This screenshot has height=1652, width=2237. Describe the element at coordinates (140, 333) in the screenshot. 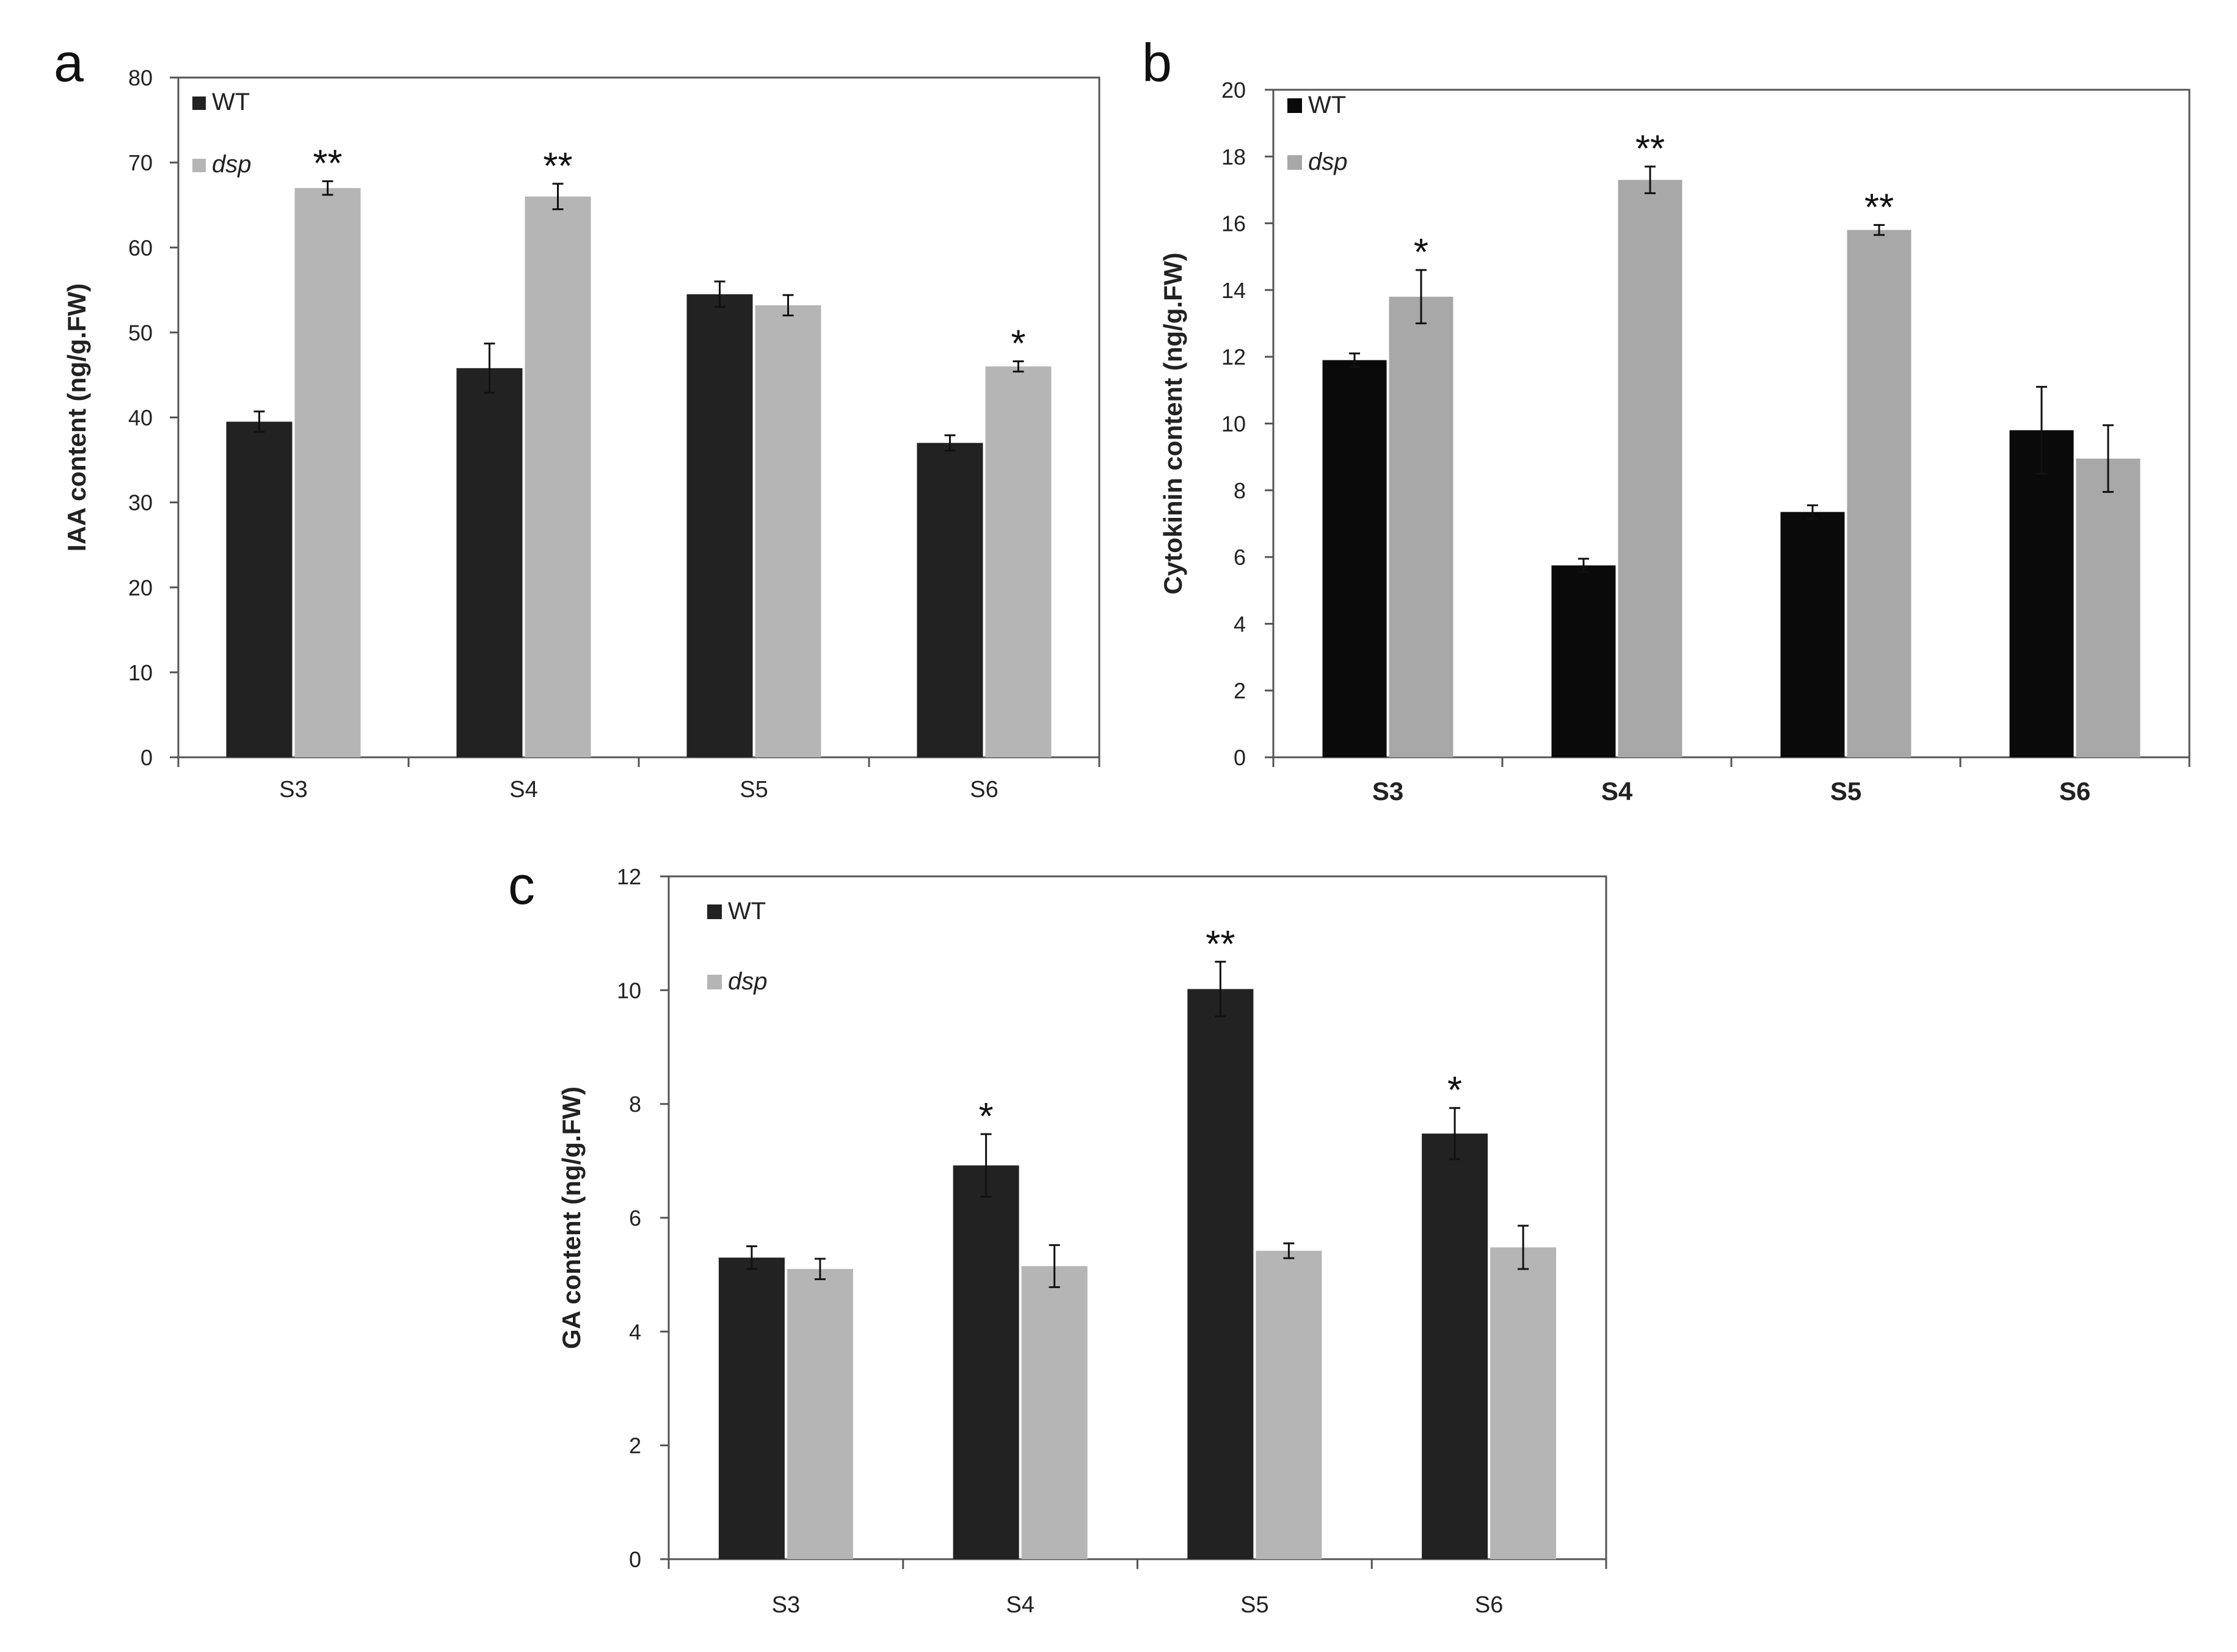

I see `y-tick-label: 50` at that location.